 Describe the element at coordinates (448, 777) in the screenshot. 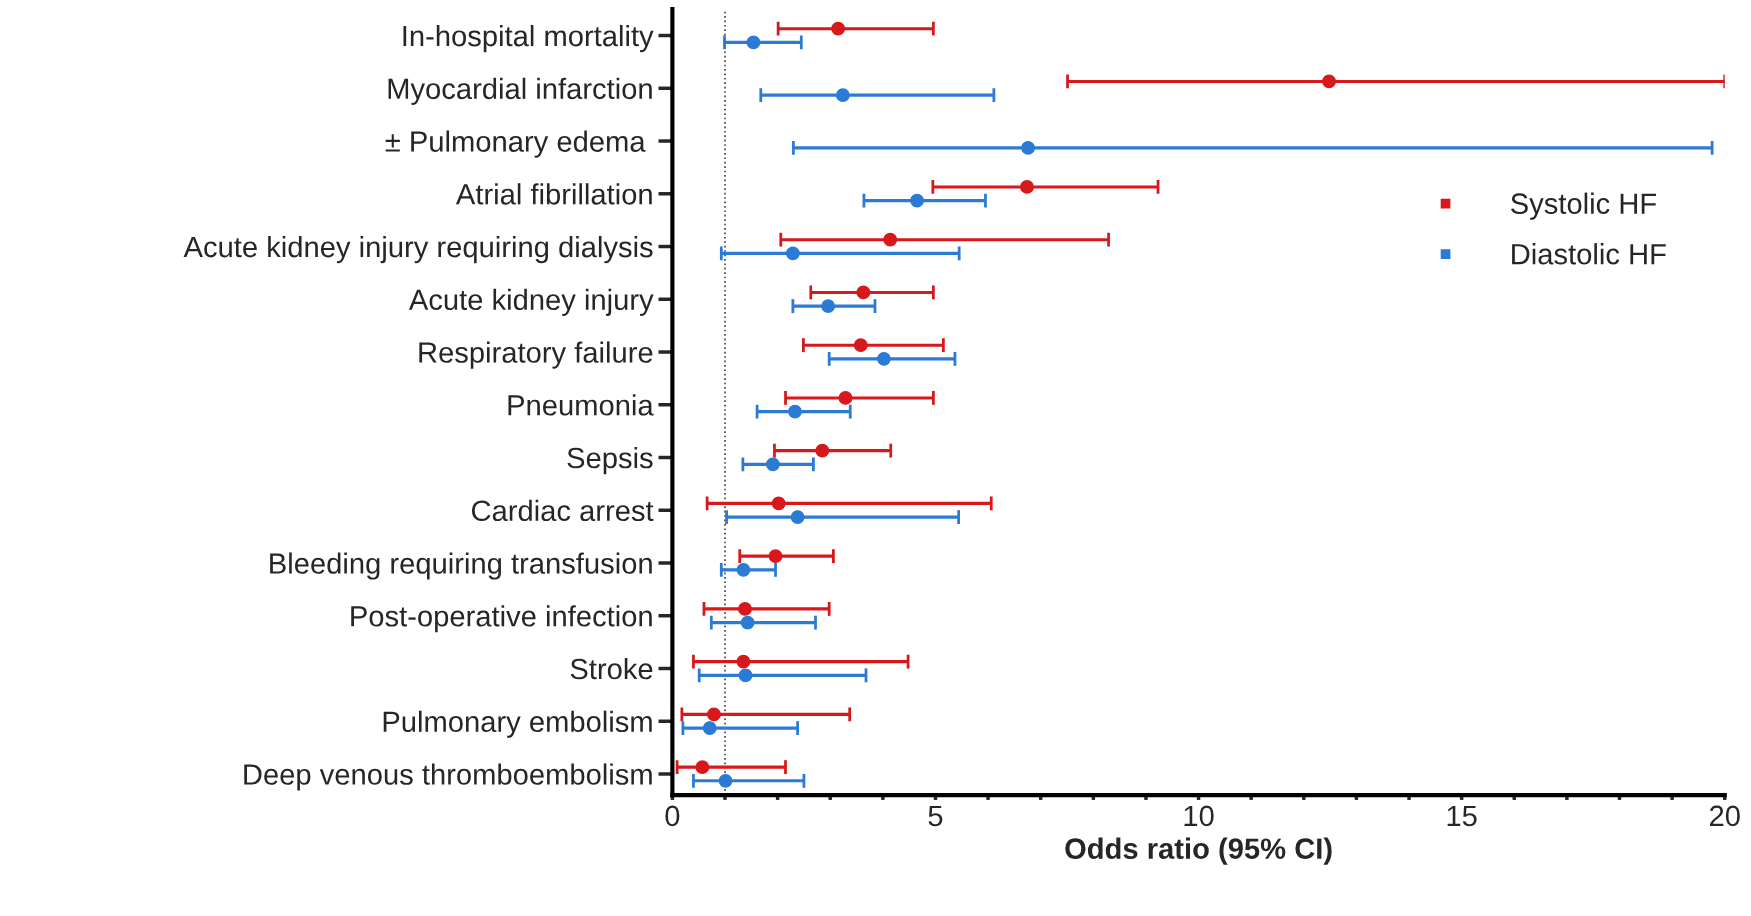

I see `y-tick-label: Deep venous thromboembolism` at that location.